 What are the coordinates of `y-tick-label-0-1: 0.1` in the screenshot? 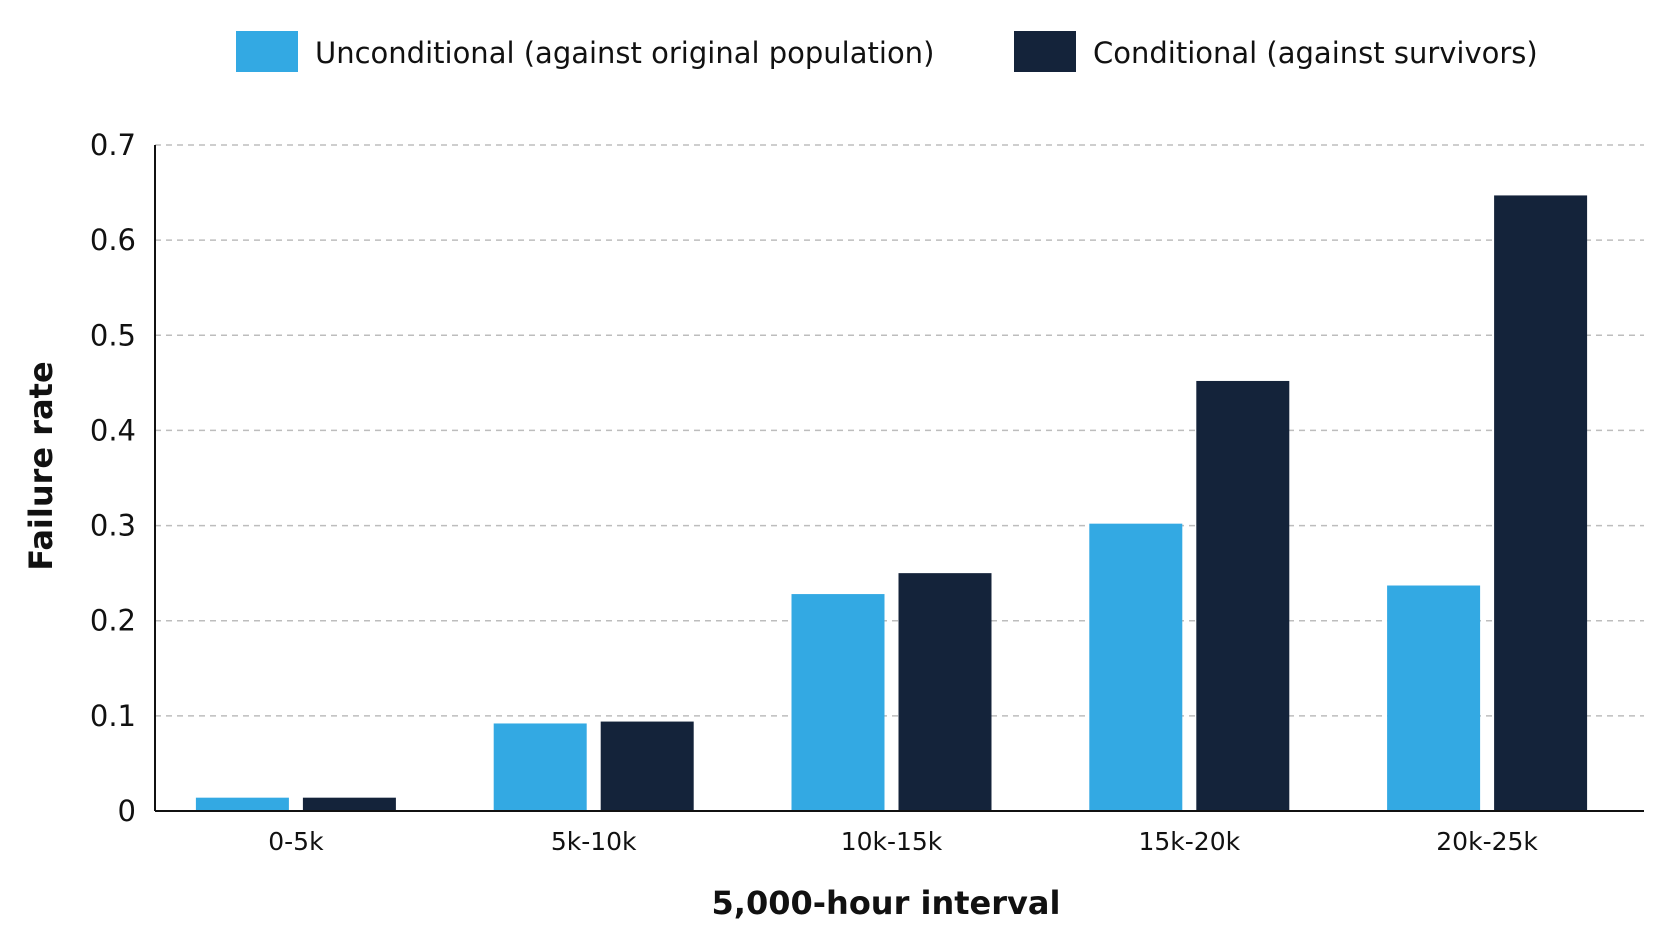 It's located at (113, 716).